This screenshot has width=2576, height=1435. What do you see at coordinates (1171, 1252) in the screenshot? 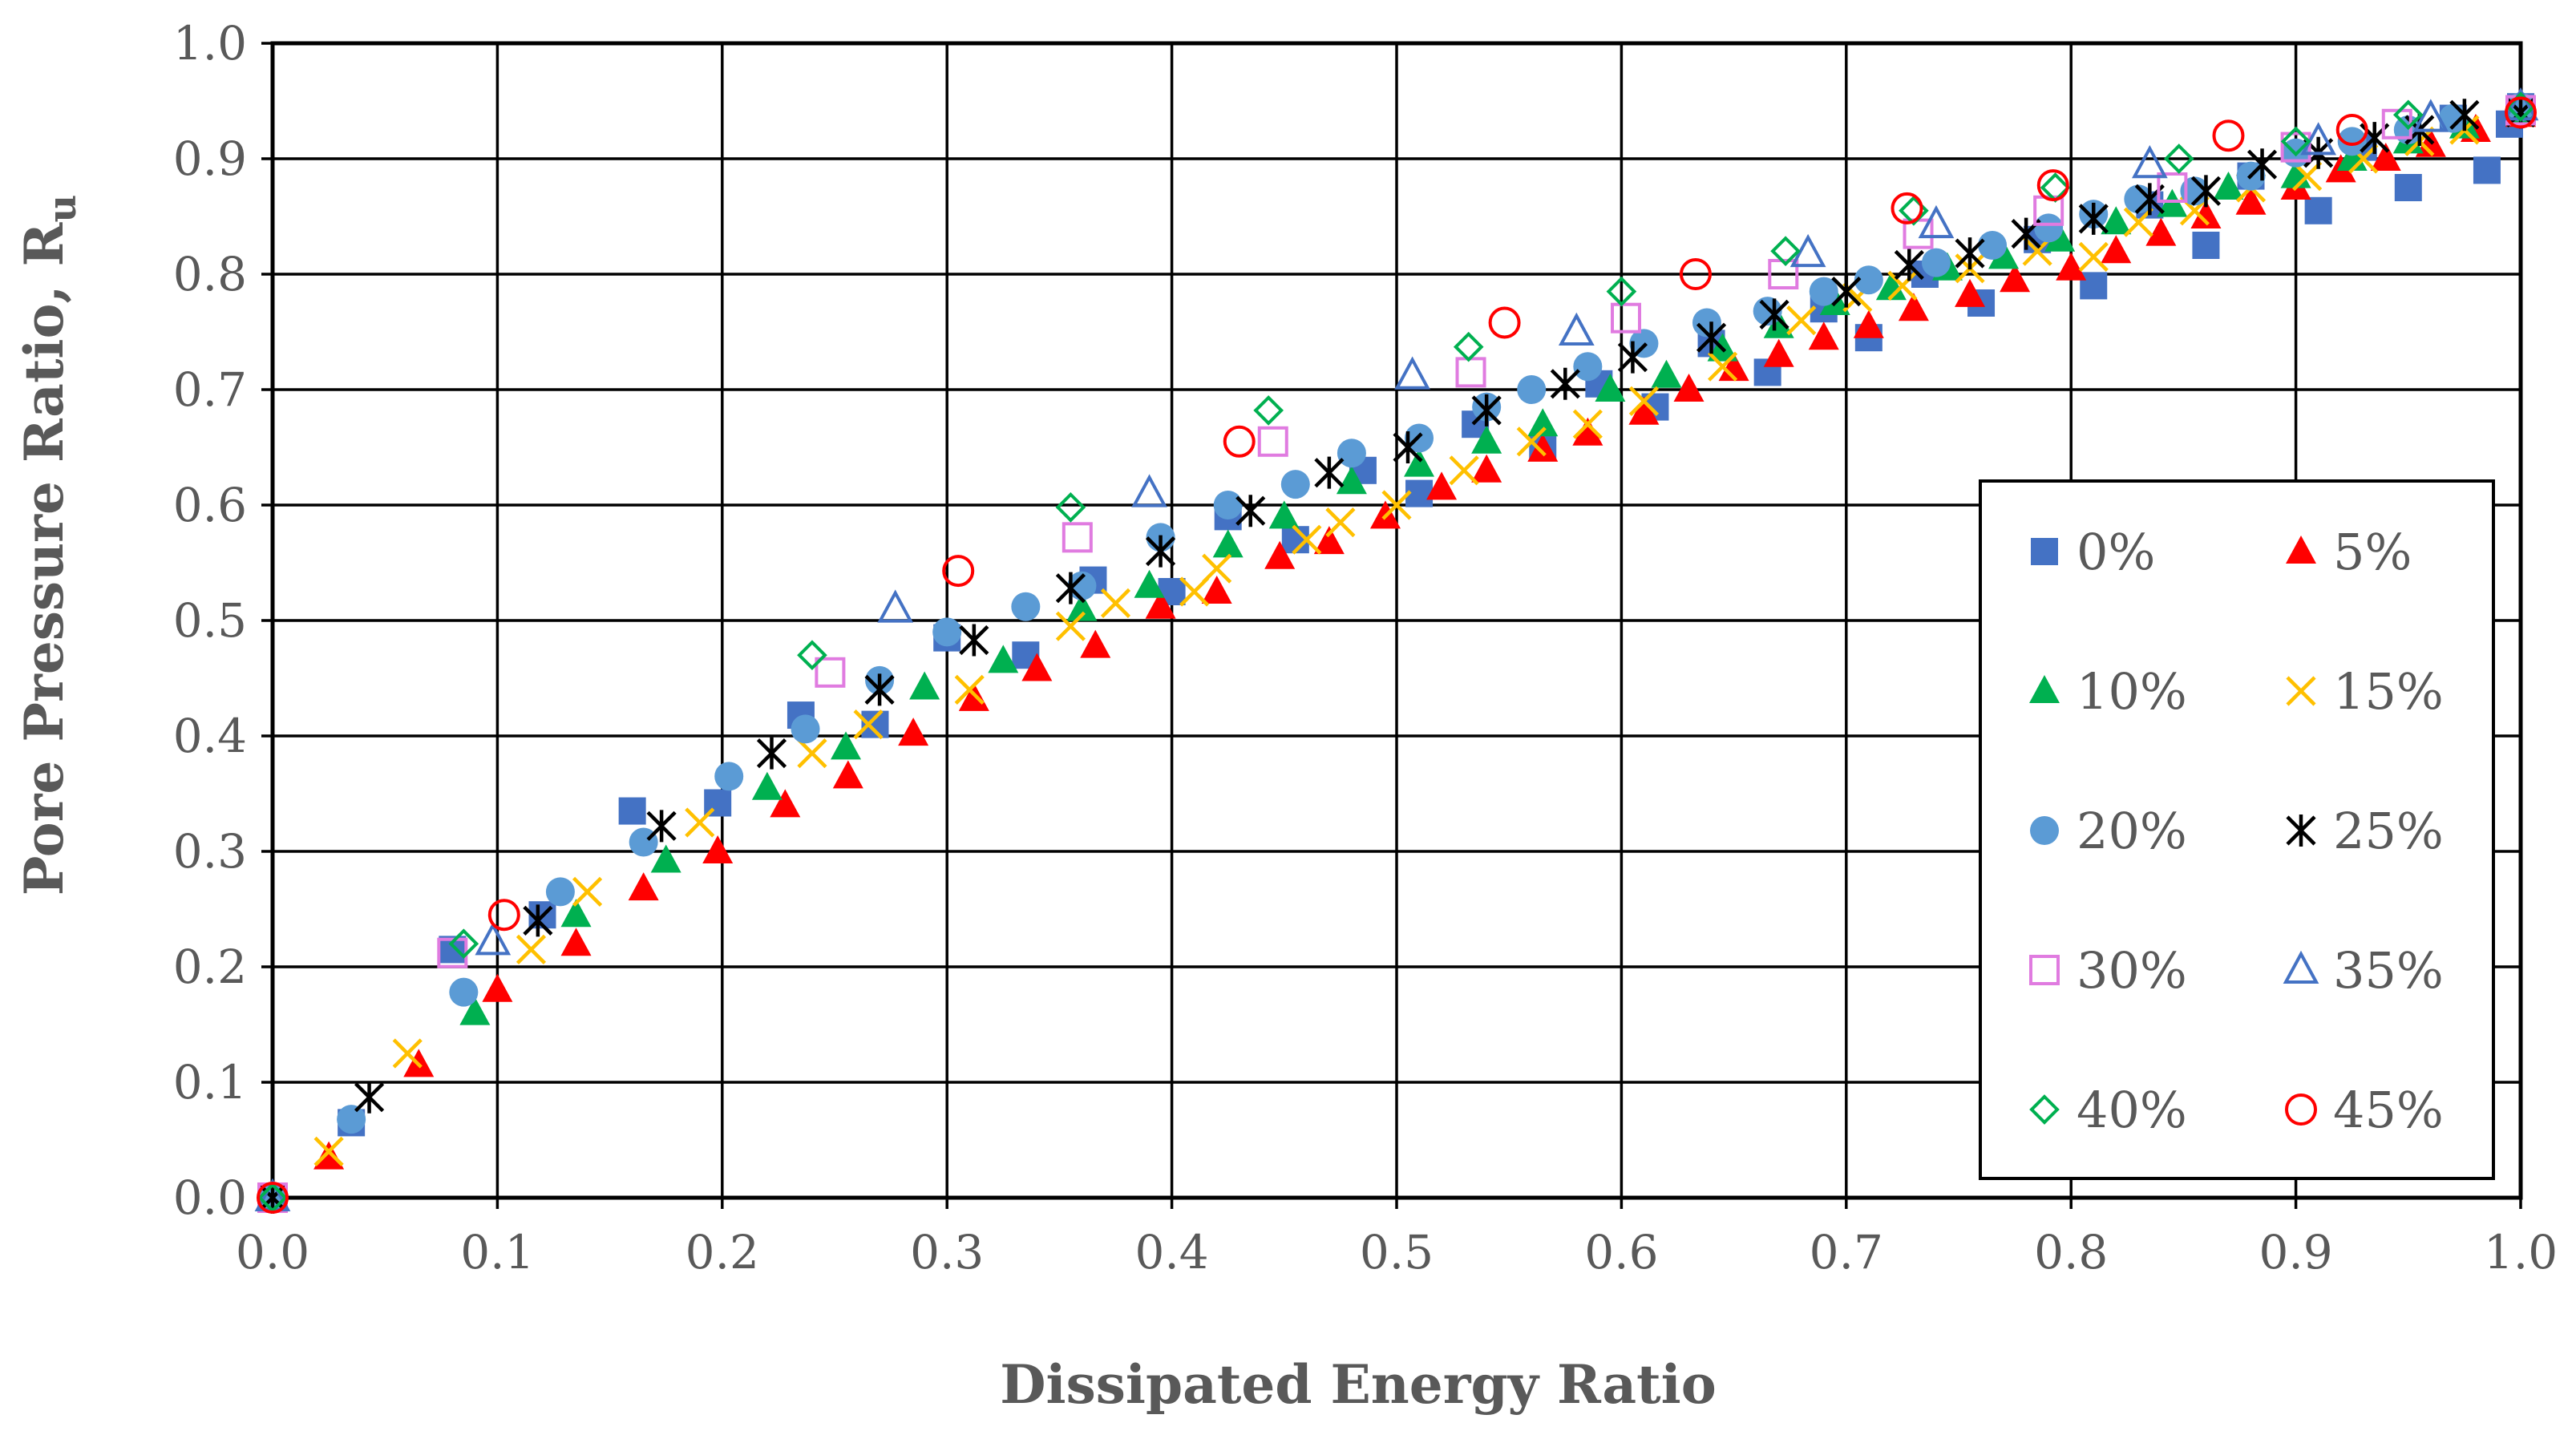
I see `x-tick-label: 0.4` at bounding box center [1171, 1252].